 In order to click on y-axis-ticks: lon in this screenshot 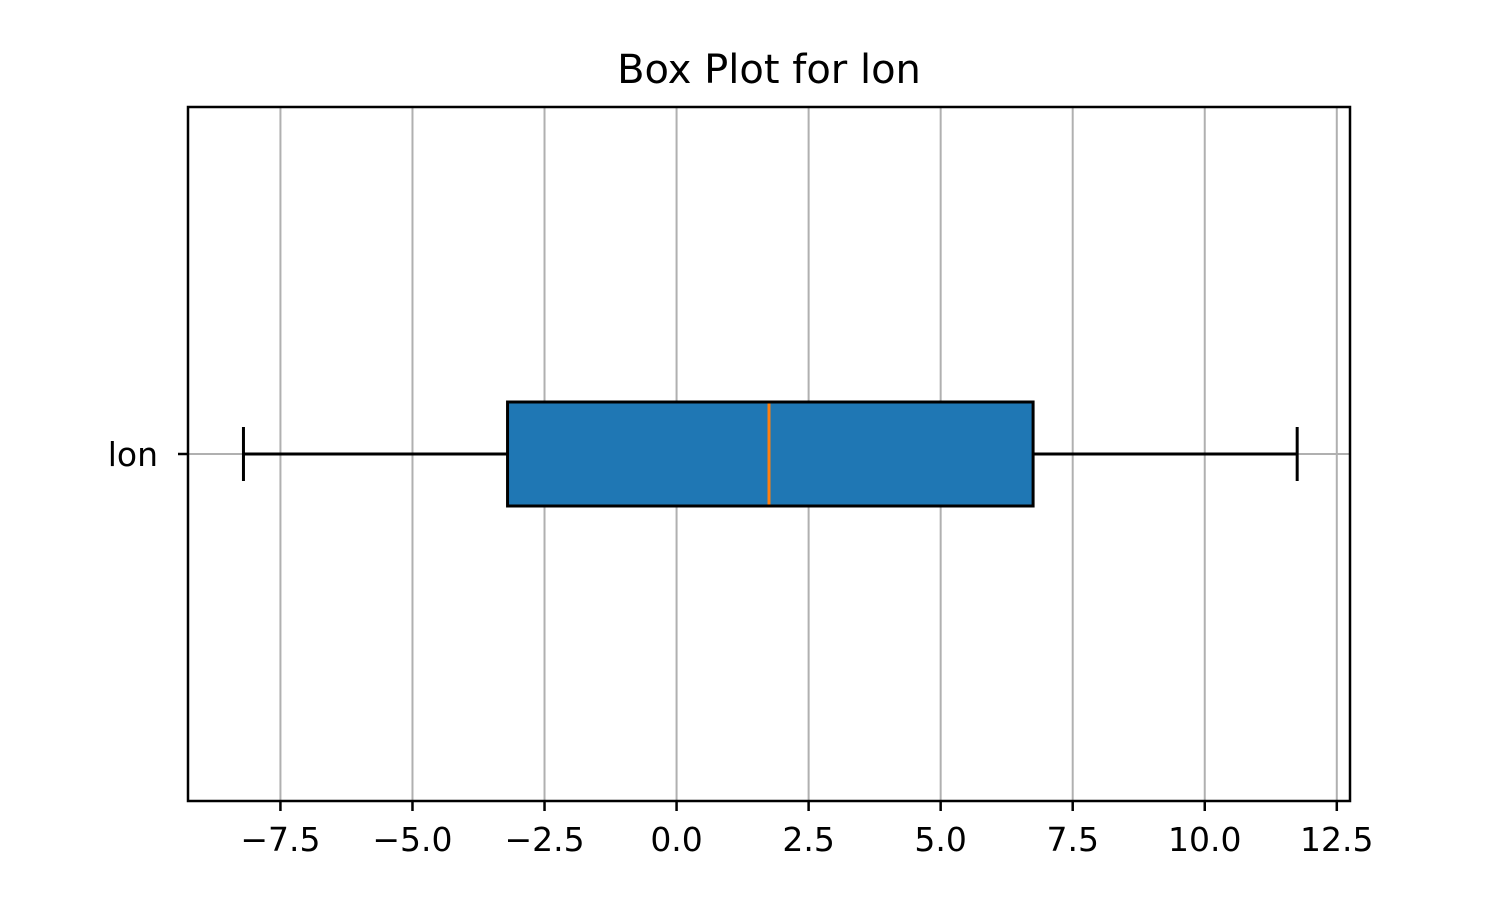, I will do `click(148, 454)`.